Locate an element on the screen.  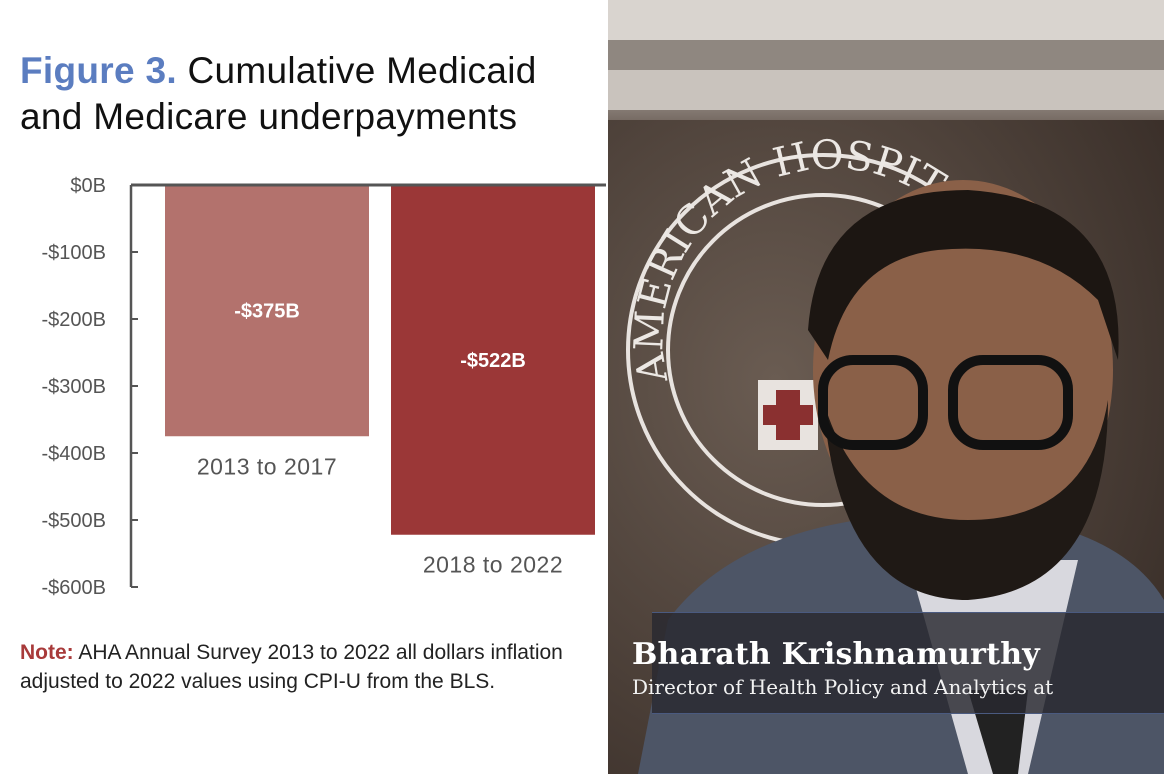
y-tick-label: -$600B is located at coordinates (74, 588).